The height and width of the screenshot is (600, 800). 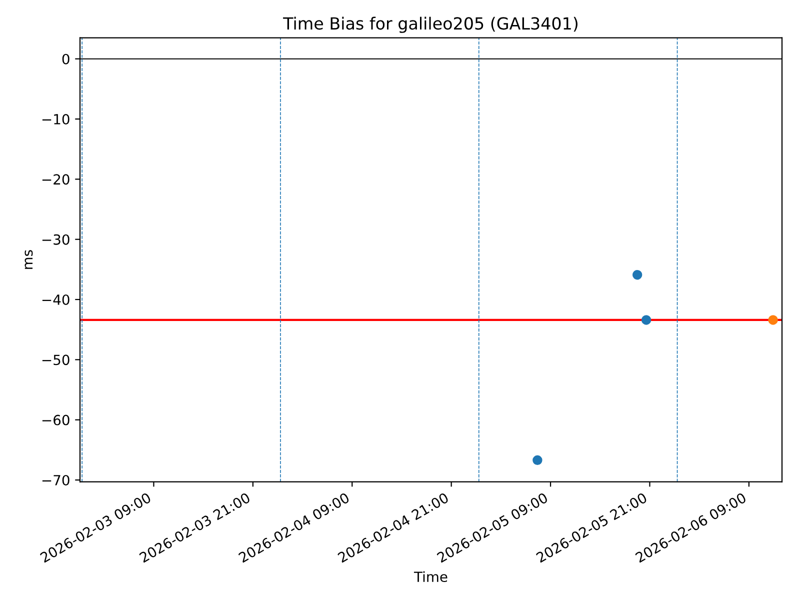 I want to click on y-tick-label: −60, so click(x=56, y=420).